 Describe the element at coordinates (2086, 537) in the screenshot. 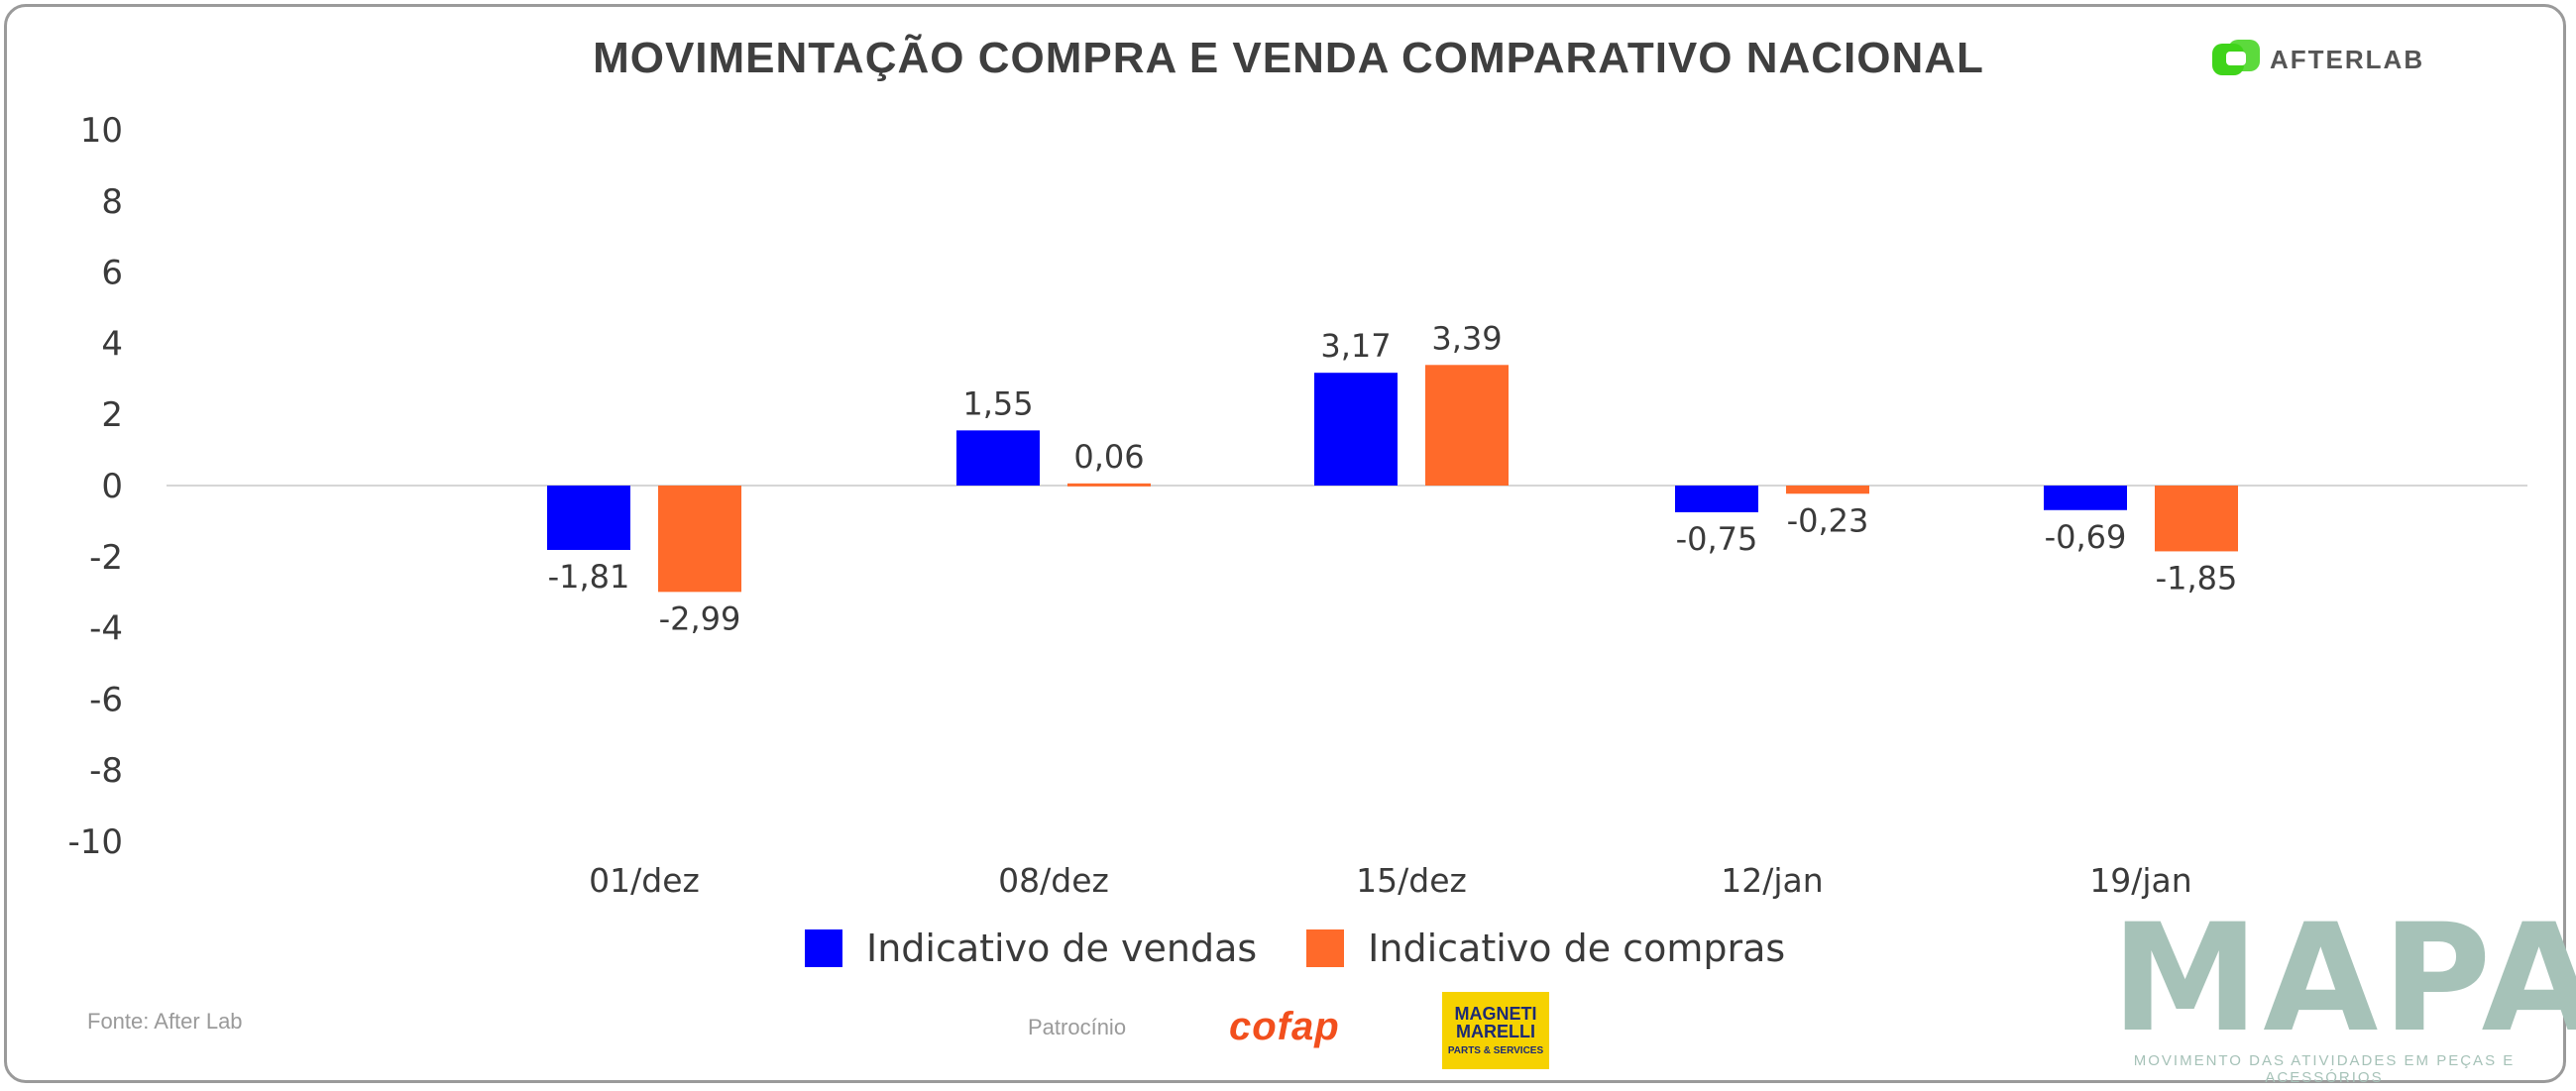

I see `data-label-vendas-4: -0,69` at that location.